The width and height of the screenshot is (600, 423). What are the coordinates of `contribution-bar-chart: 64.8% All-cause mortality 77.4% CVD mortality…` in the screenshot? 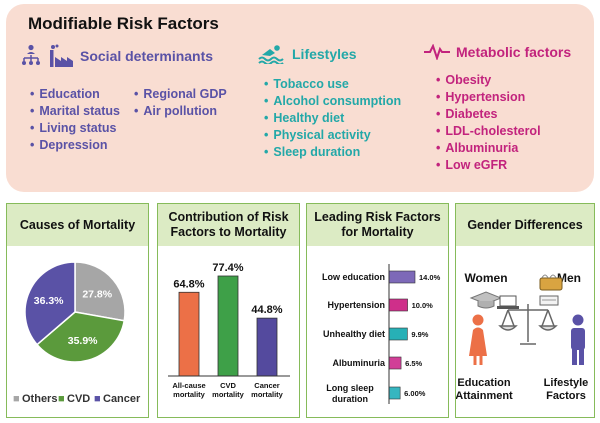 It's located at (229, 330).